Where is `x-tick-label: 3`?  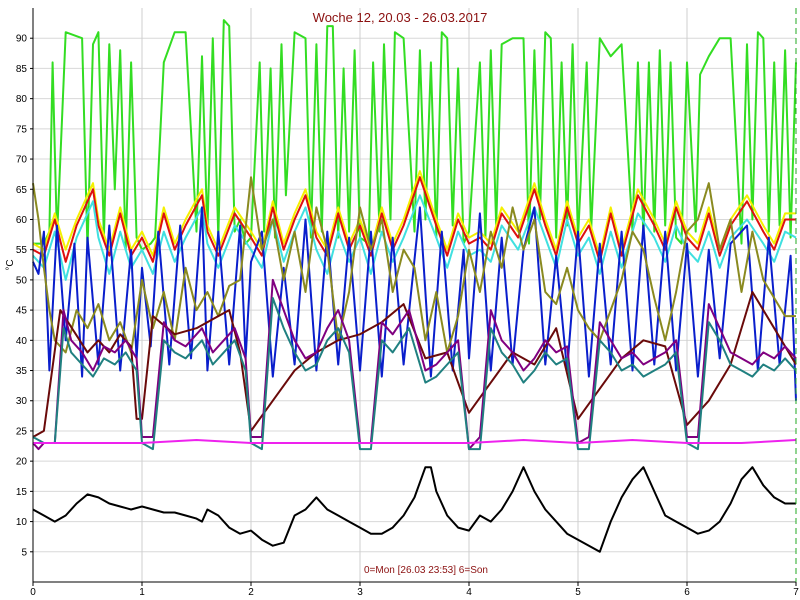
x-tick-label: 3 is located at coordinates (360, 592).